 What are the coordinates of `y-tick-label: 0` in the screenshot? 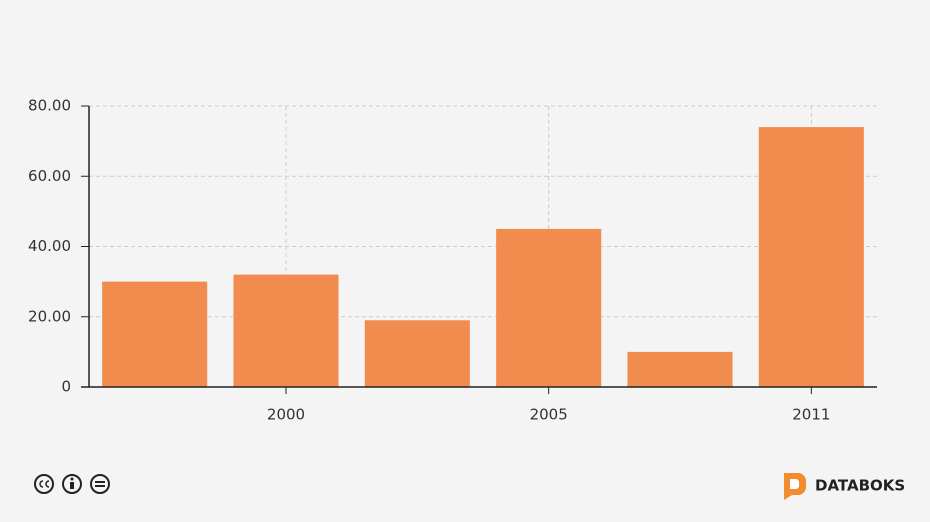 It's located at (66, 387).